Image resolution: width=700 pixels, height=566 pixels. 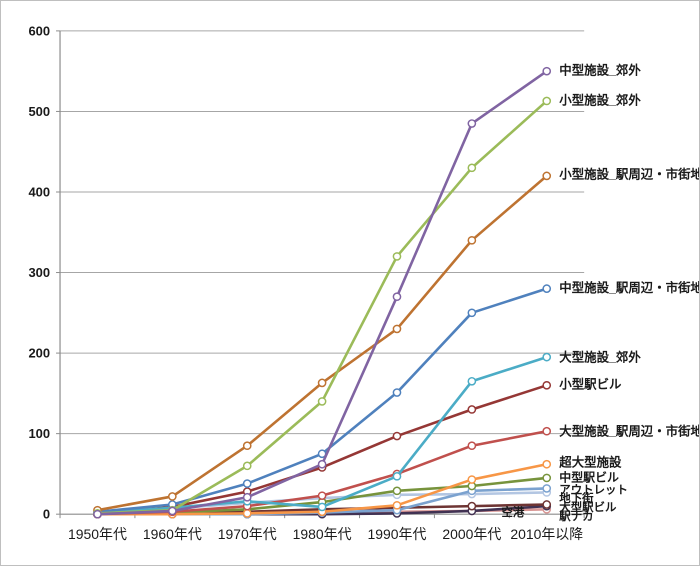 I want to click on y-axis-label: 500, so click(x=39, y=111).